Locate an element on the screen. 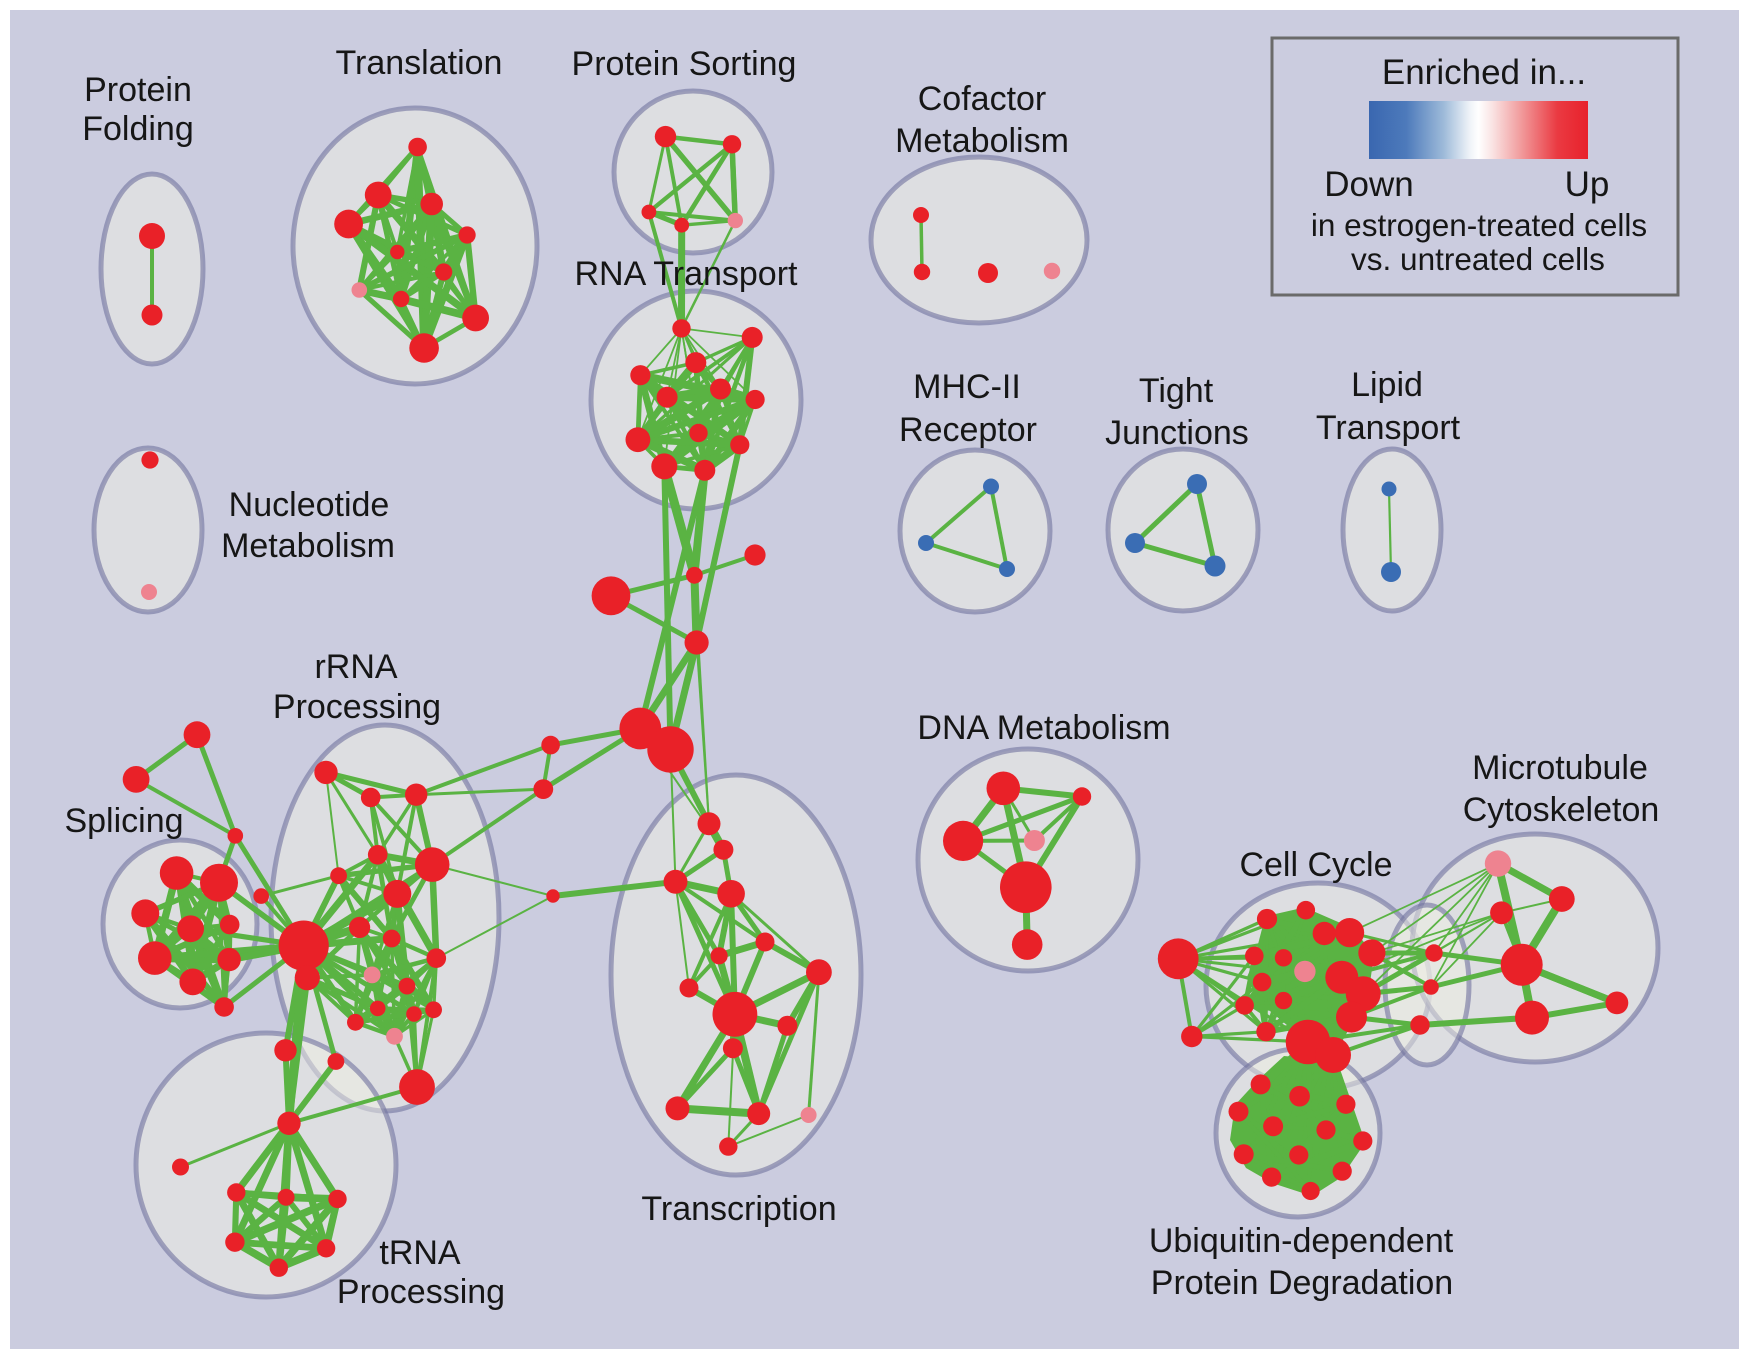 This screenshot has width=1750, height=1360. svg-text: Protein is located at coordinates (138, 90).